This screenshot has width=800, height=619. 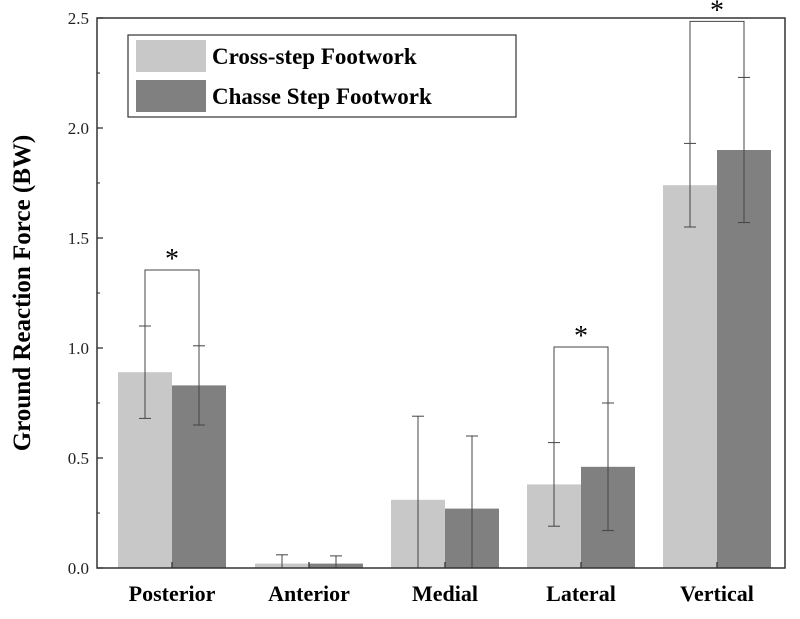 I want to click on significance-bracket-posterior: *, so click(x=172, y=295).